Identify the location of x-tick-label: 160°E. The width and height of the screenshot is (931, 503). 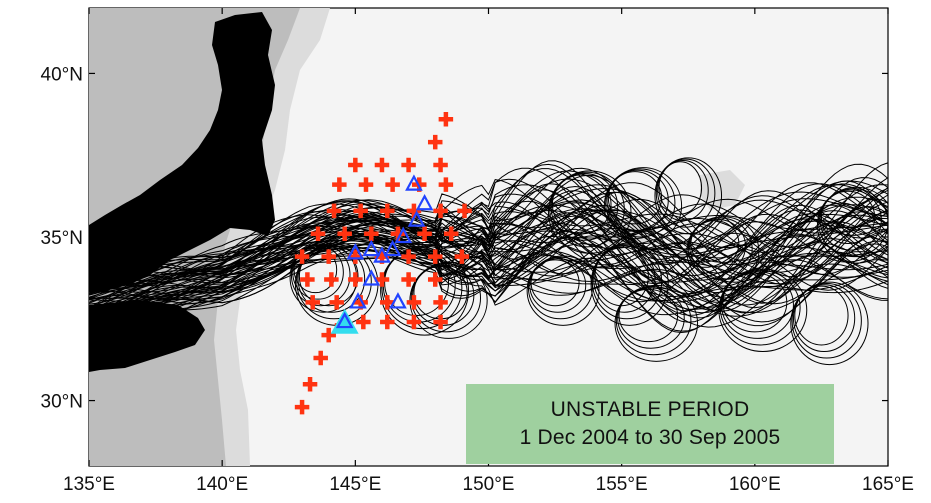
(755, 484).